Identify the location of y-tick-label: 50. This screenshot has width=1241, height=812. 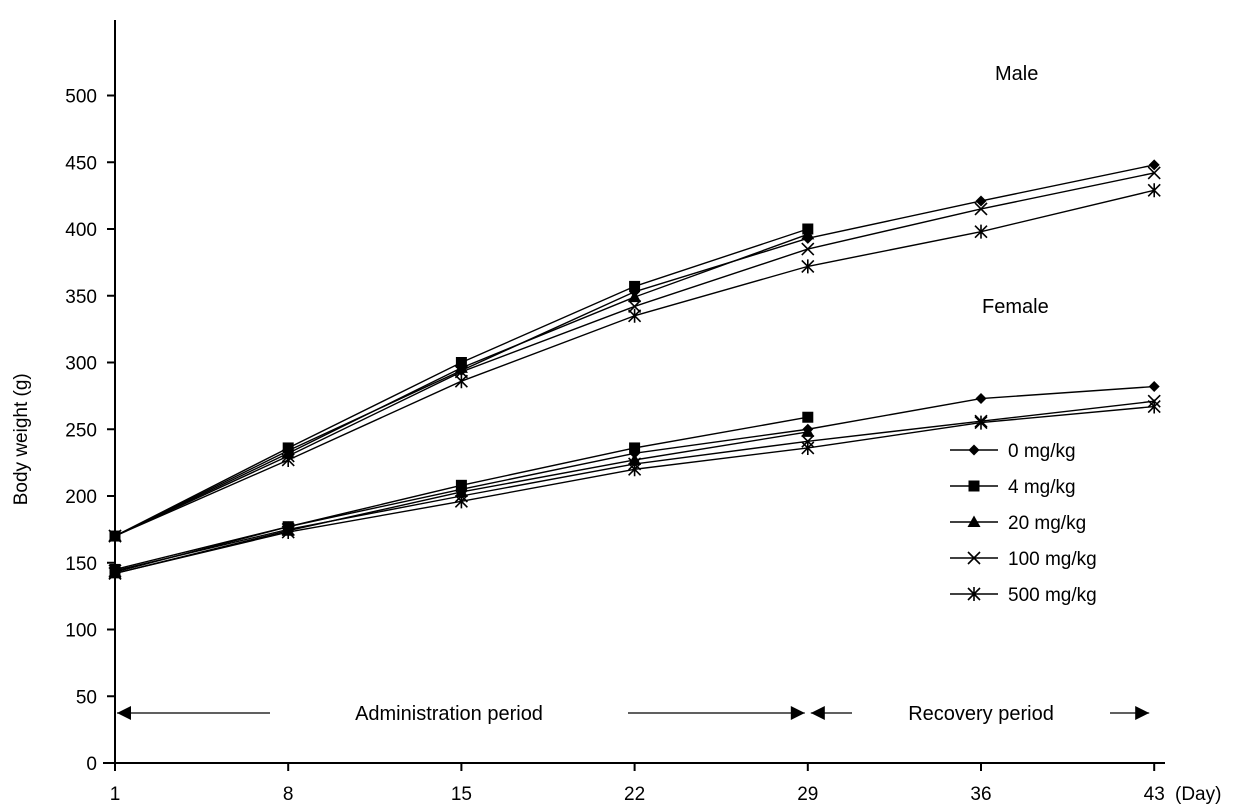
(86, 697).